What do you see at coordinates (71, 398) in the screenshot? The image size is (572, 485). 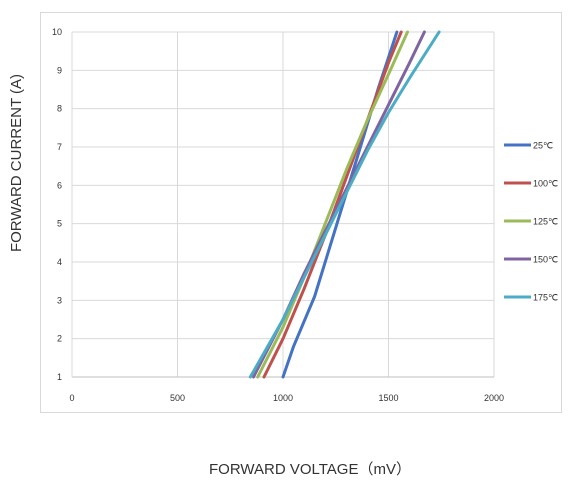 I see `x-tick-label: 0` at bounding box center [71, 398].